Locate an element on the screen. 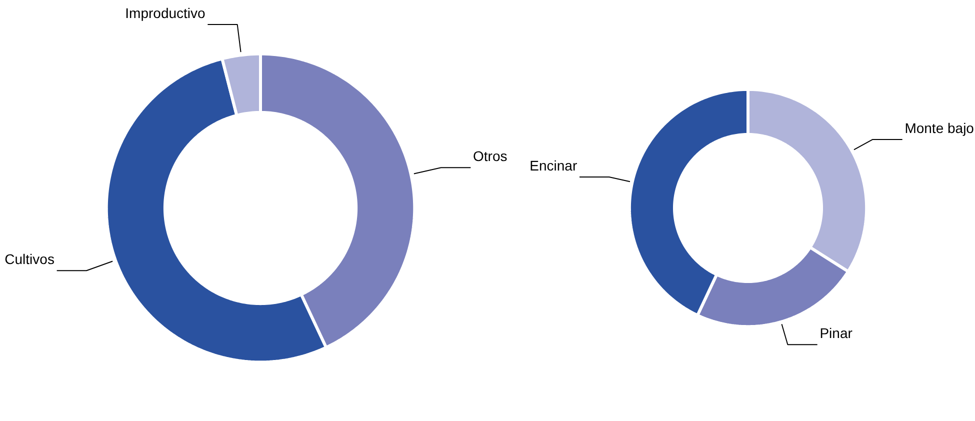 The image size is (975, 421). slice-label: Encinar is located at coordinates (554, 165).